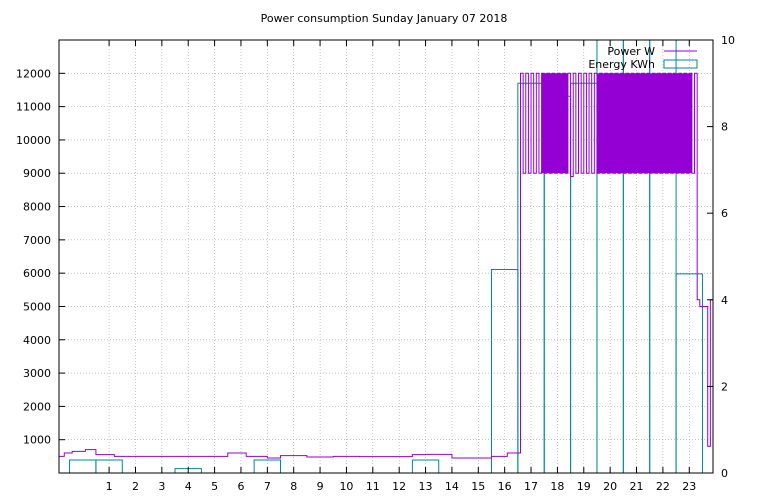  I want to click on x-tick-label: 3, so click(161, 486).